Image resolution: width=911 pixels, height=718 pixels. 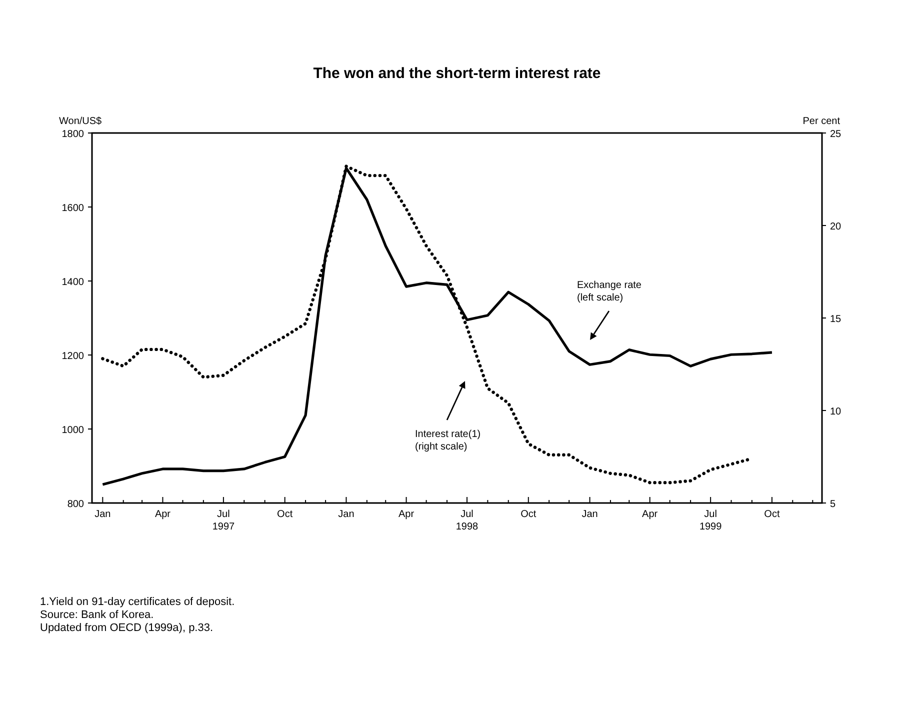 I want to click on y-axis-title: Won/US$, so click(x=80, y=121).